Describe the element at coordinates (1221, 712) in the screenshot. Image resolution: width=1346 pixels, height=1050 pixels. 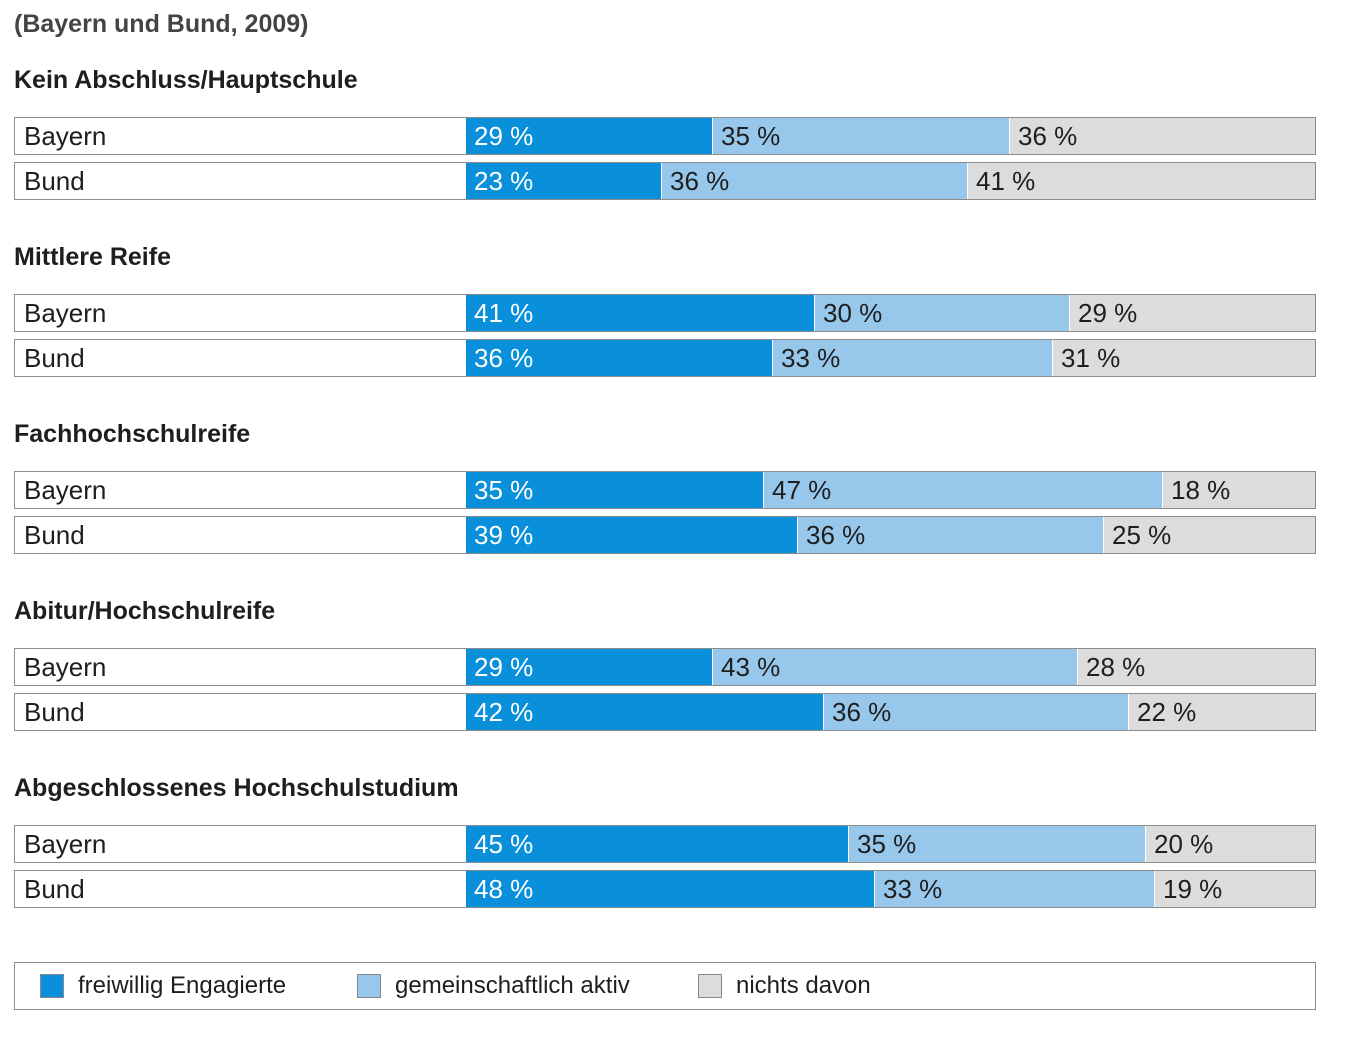
I see `bar-segment: 22 %` at that location.